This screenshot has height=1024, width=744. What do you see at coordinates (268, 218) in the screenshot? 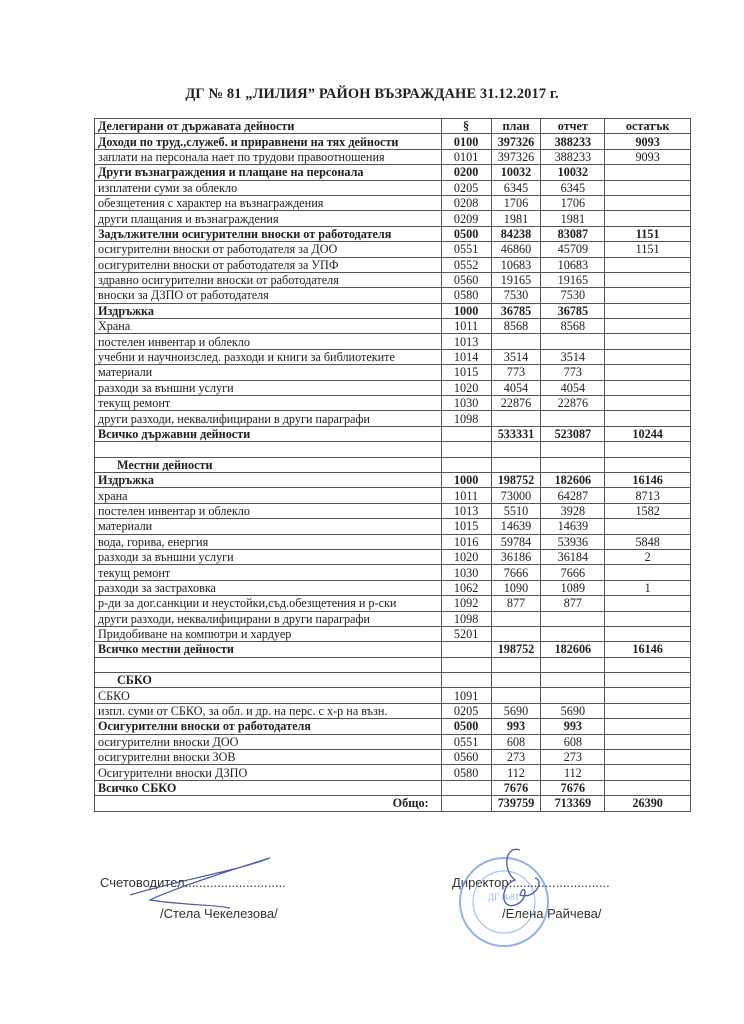
I see `row-label: други плащания и възнаграждения` at bounding box center [268, 218].